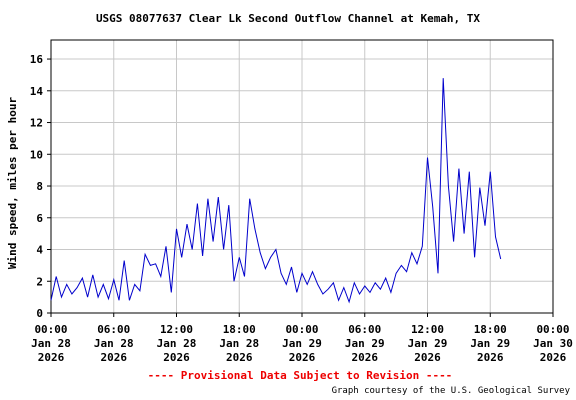 This screenshot has width=576, height=400. What do you see at coordinates (12, 183) in the screenshot?
I see `y-axis-label: Wind speed, miles per hour` at bounding box center [12, 183].